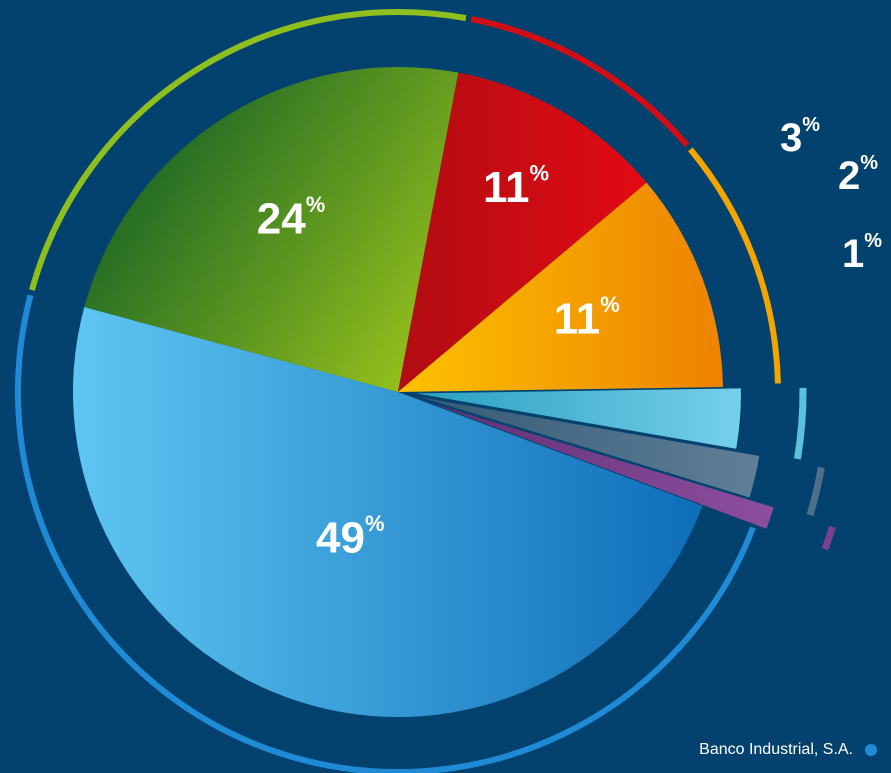  What do you see at coordinates (291, 217) in the screenshot?
I see `slice-value-label-1: 24%` at bounding box center [291, 217].